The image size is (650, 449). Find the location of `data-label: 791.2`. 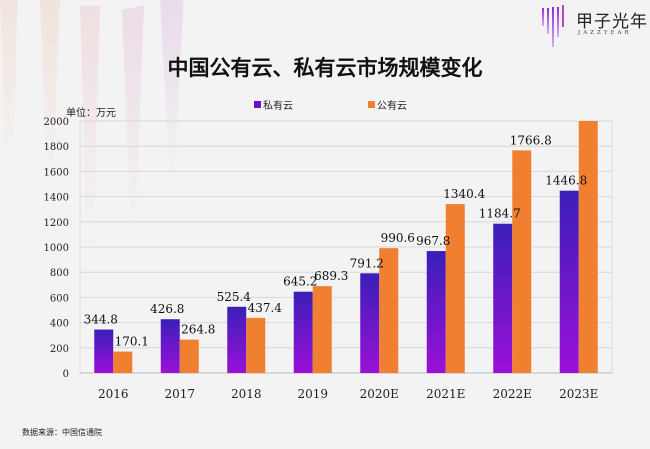

data-label: 791.2 is located at coordinates (367, 263).